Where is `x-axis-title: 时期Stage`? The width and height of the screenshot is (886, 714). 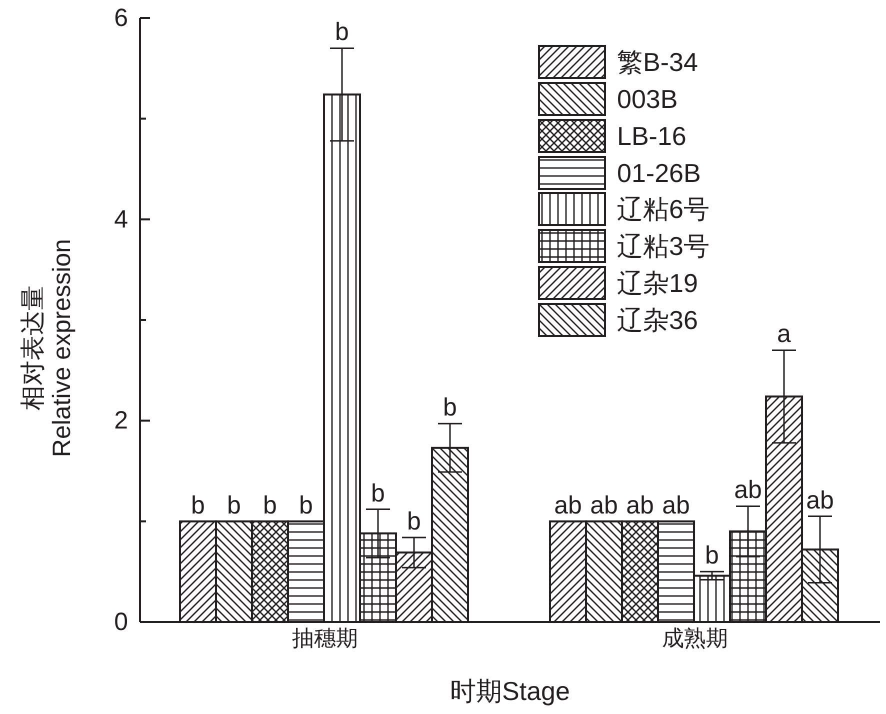 x-axis-title: 时期Stage is located at coordinates (510, 691).